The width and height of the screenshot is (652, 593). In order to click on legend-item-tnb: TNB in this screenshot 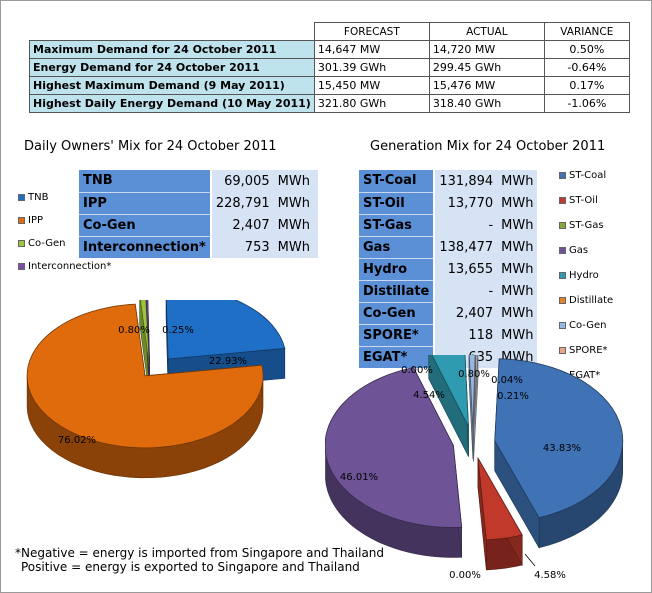, I will do `click(33, 197)`.